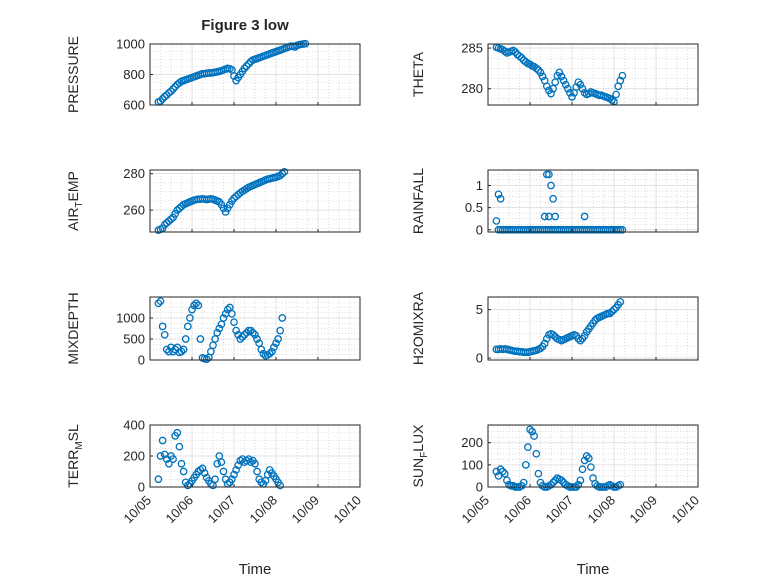  I want to click on y-tick-label: 100, so click(472, 464).